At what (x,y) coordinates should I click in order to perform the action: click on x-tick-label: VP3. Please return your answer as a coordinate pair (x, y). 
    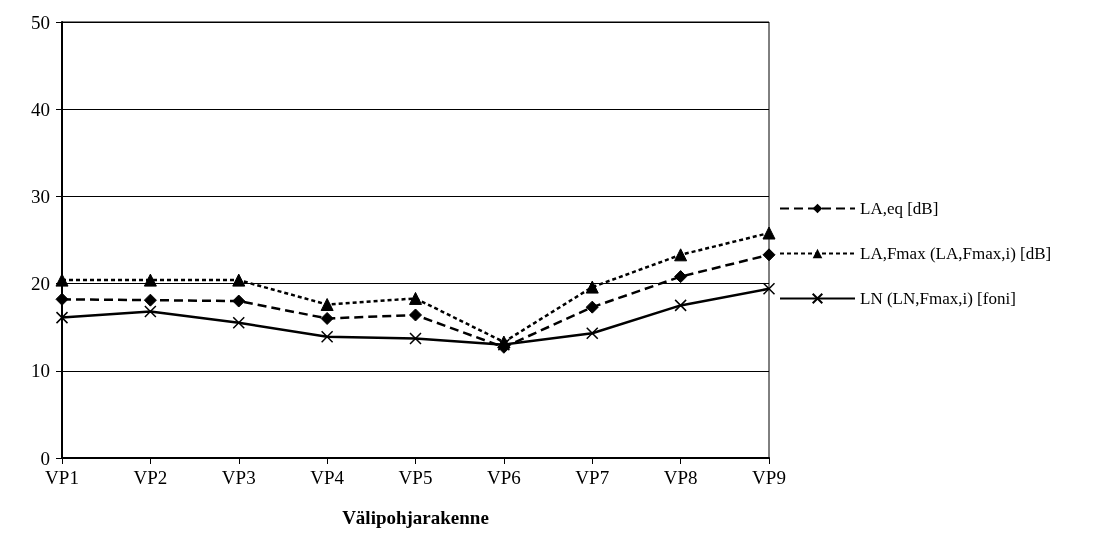
    Looking at the image, I should click on (238, 477).